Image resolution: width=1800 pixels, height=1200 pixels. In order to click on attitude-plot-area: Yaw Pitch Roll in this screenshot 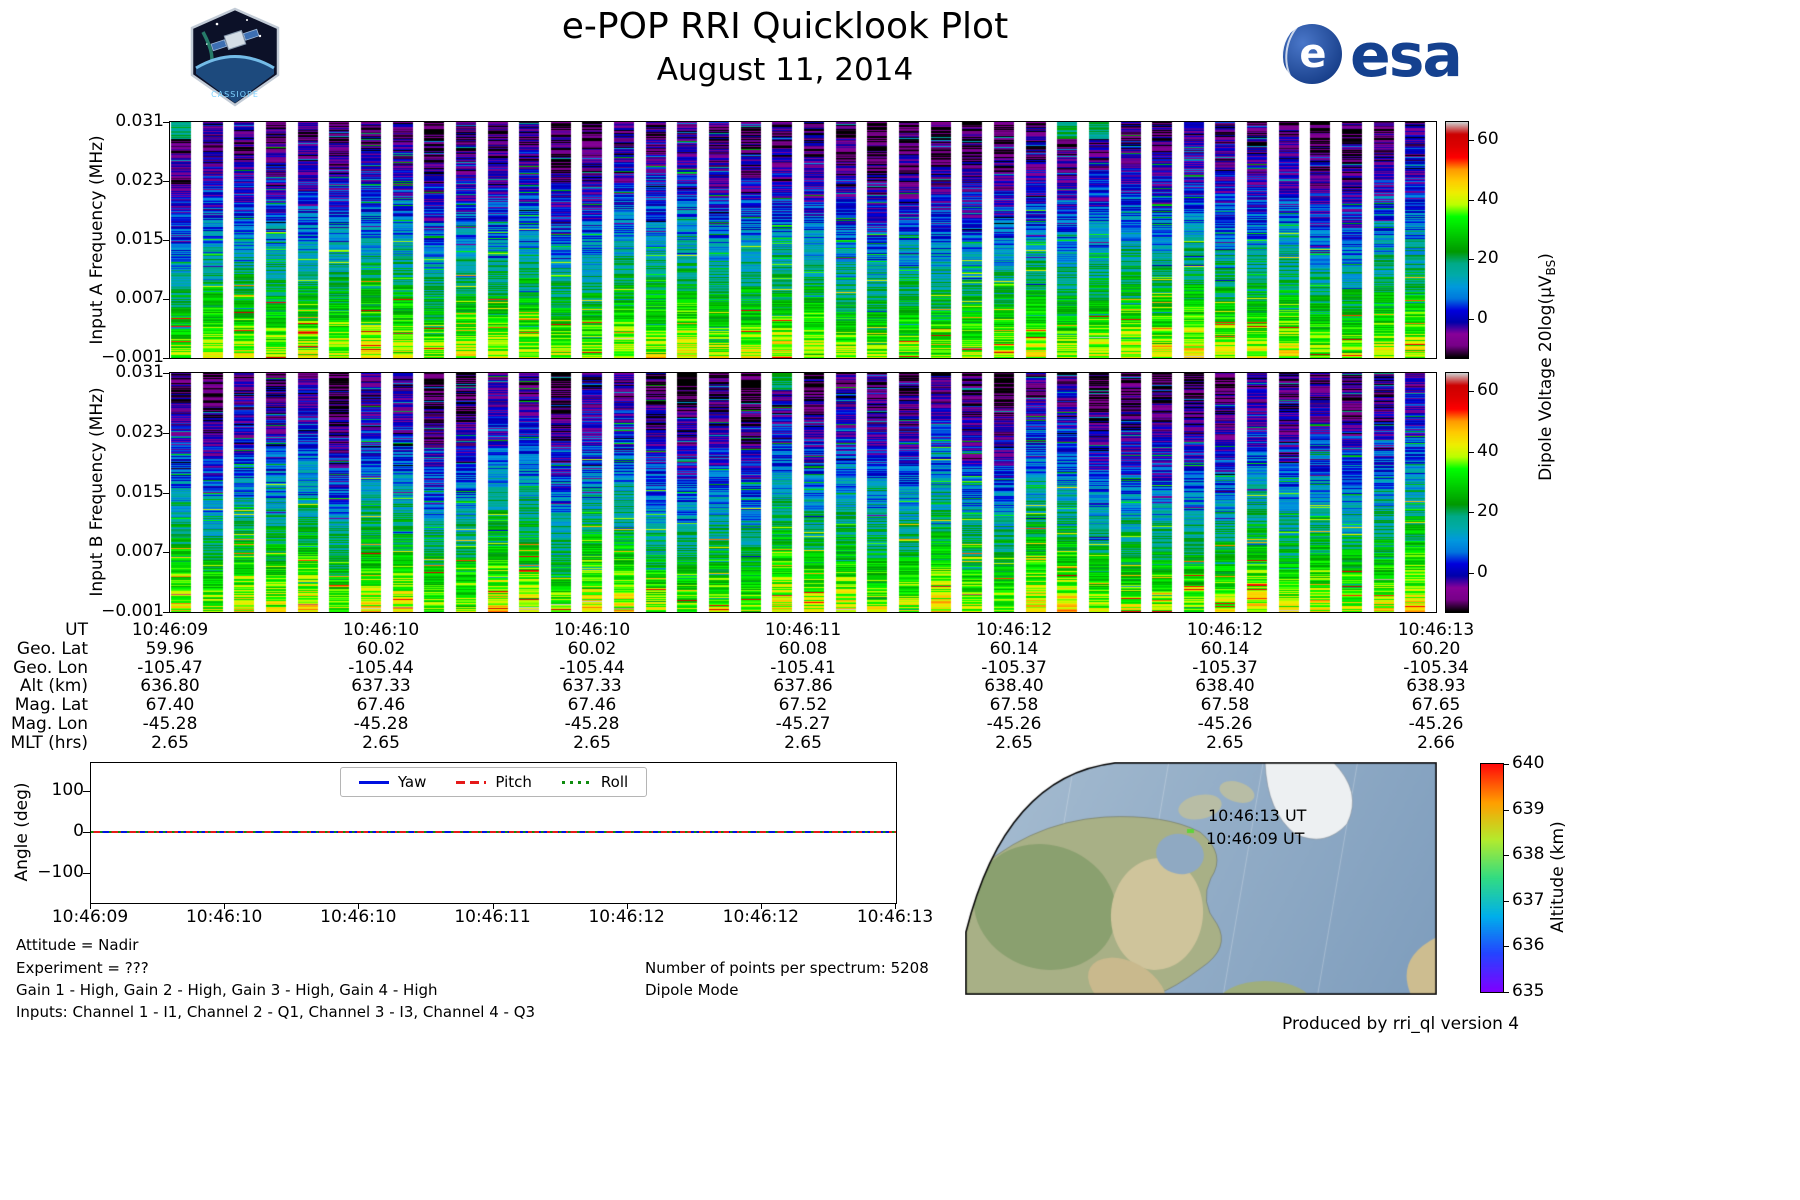, I will do `click(493, 833)`.